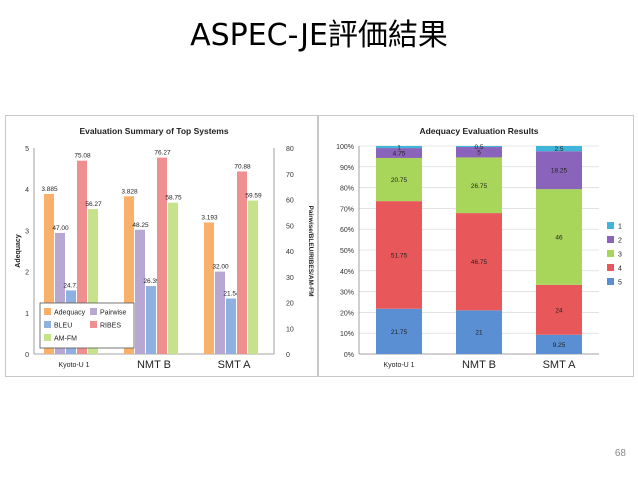 This screenshot has width=638, height=479. I want to click on y-tick-label: 1, so click(27, 314).